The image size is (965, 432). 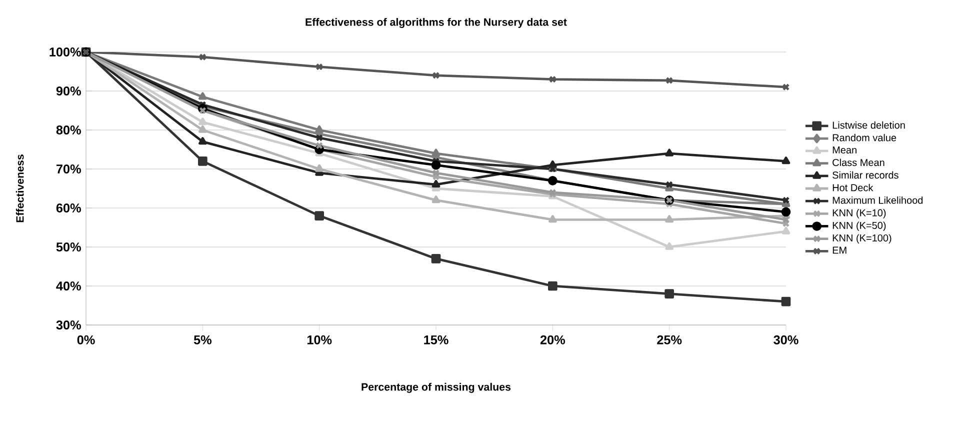 I want to click on legend-label: Maximum Likelihood, so click(x=877, y=200).